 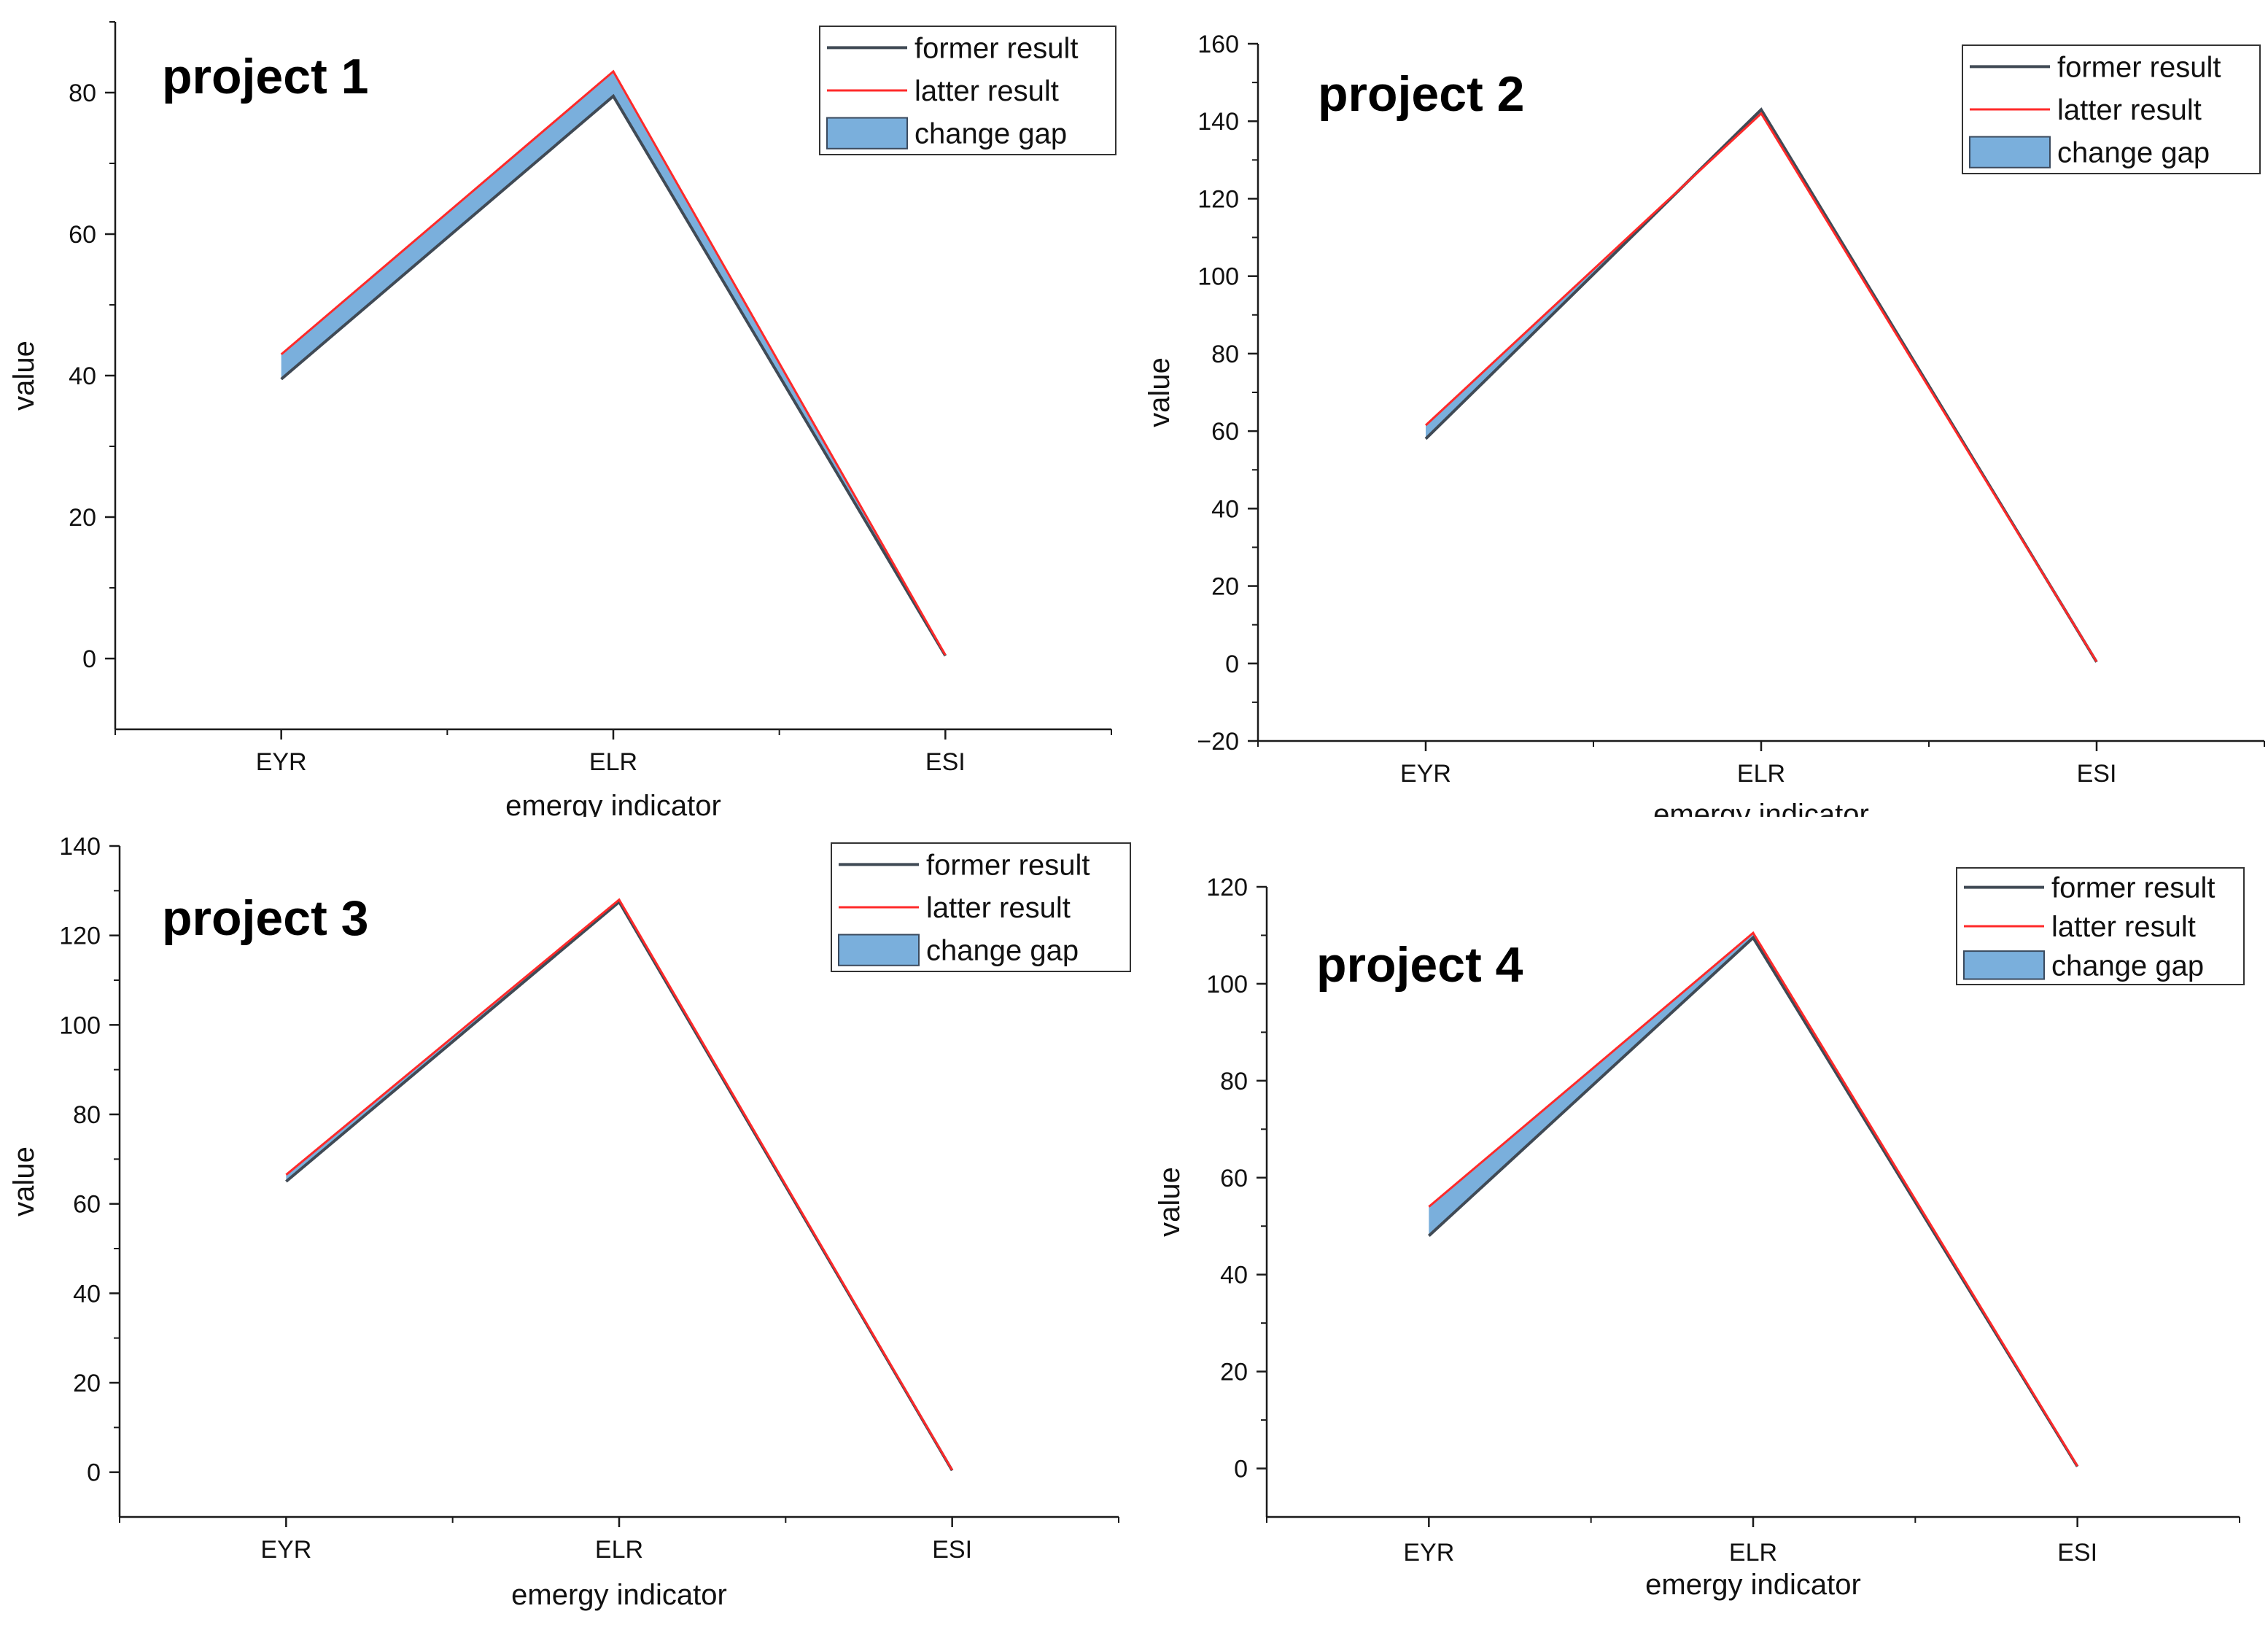 I want to click on chart-title: project 1, so click(x=265, y=76).